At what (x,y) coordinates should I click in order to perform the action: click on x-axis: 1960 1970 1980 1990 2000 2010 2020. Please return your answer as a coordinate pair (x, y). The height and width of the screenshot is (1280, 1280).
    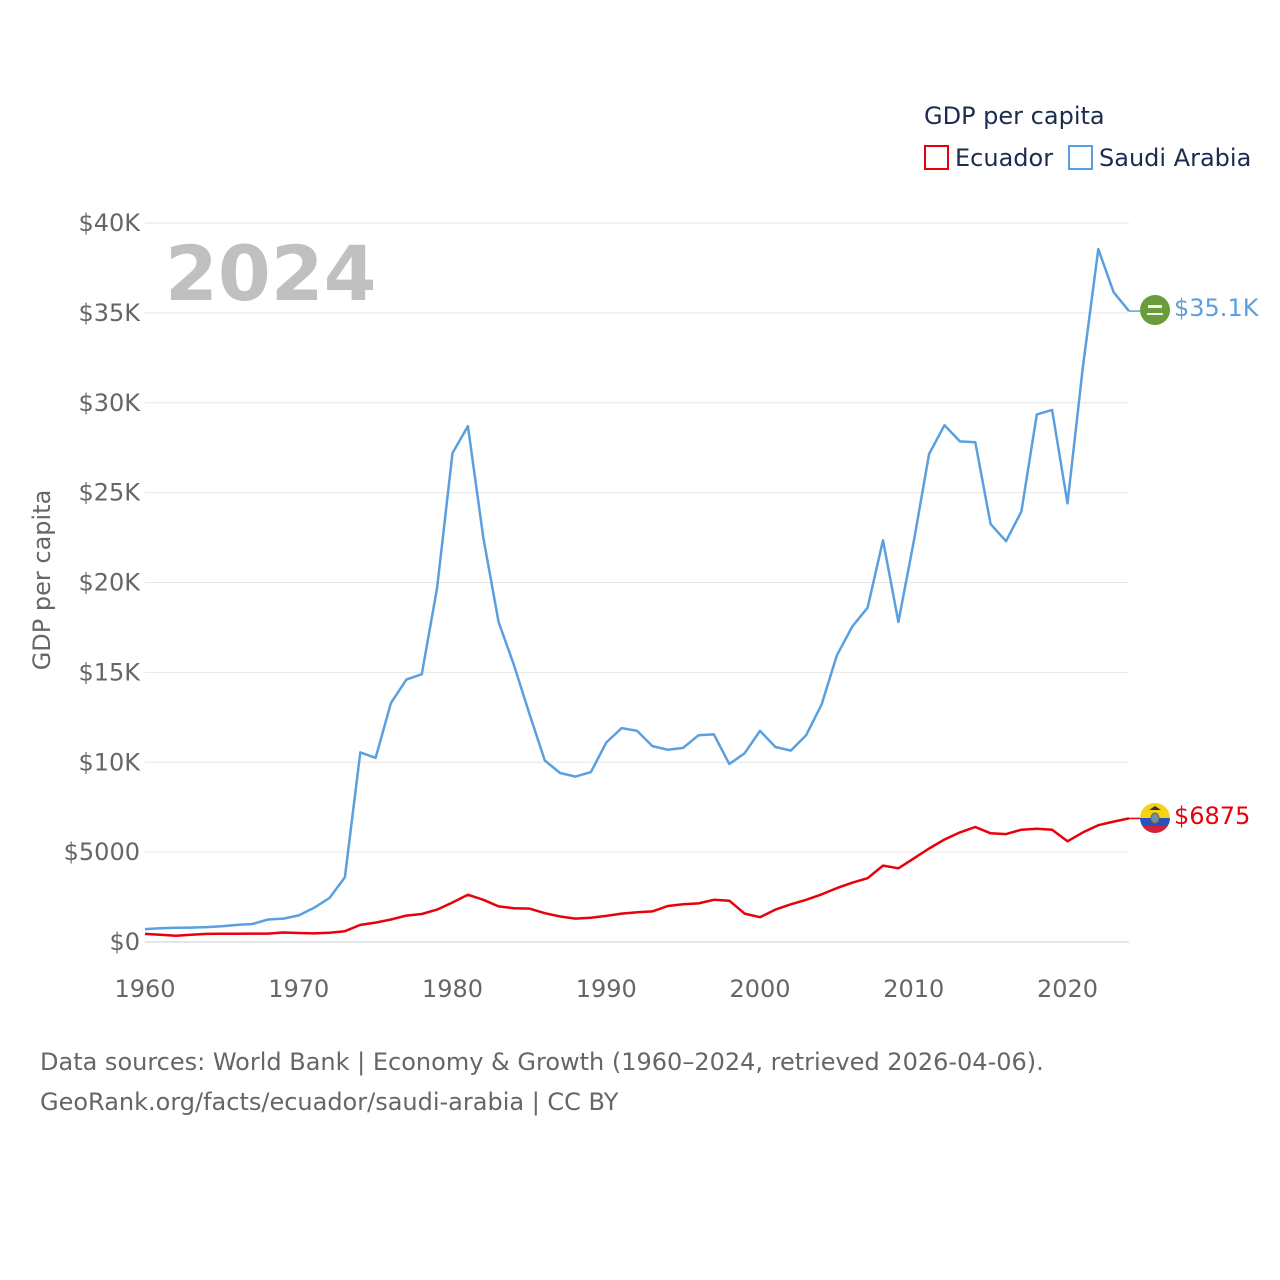
    Looking at the image, I should click on (606, 989).